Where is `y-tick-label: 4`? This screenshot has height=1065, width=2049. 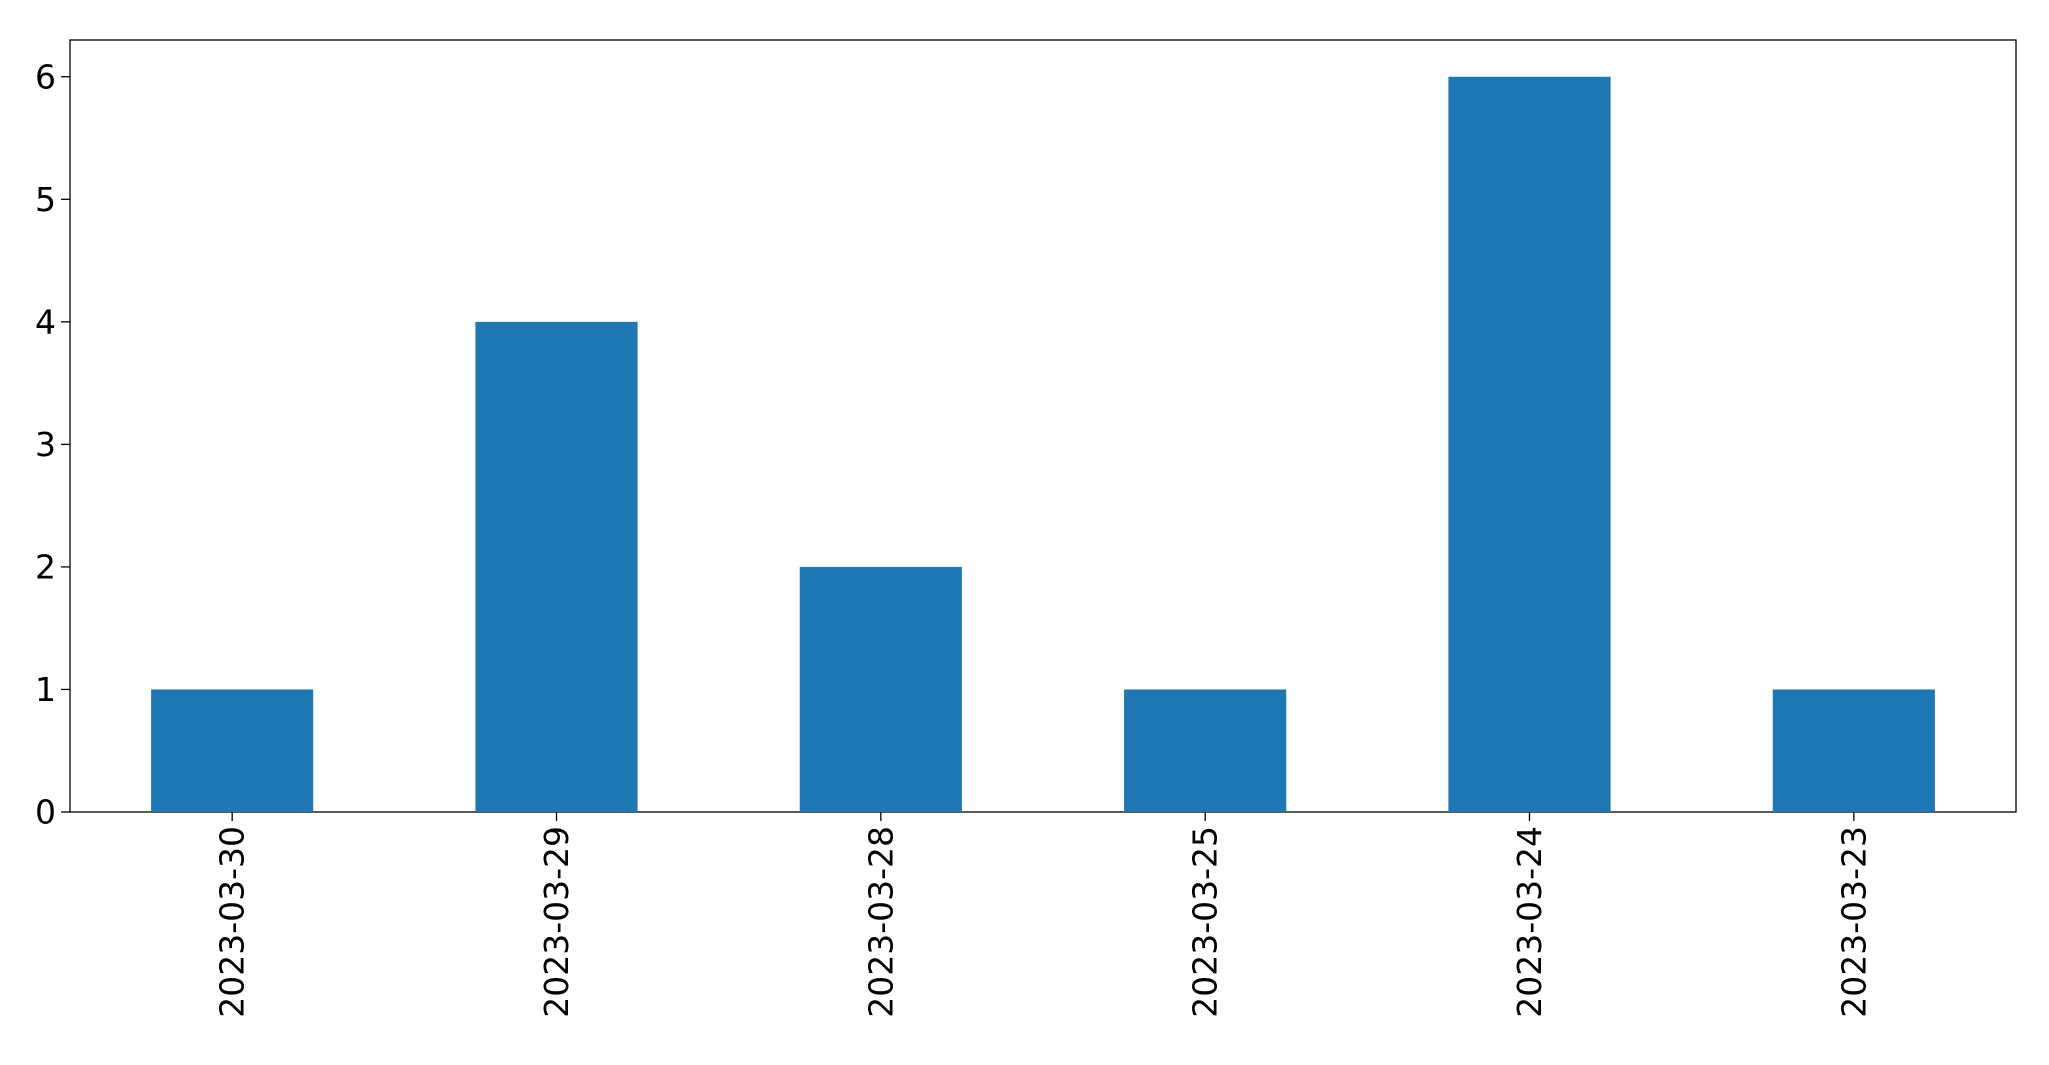
y-tick-label: 4 is located at coordinates (45, 321).